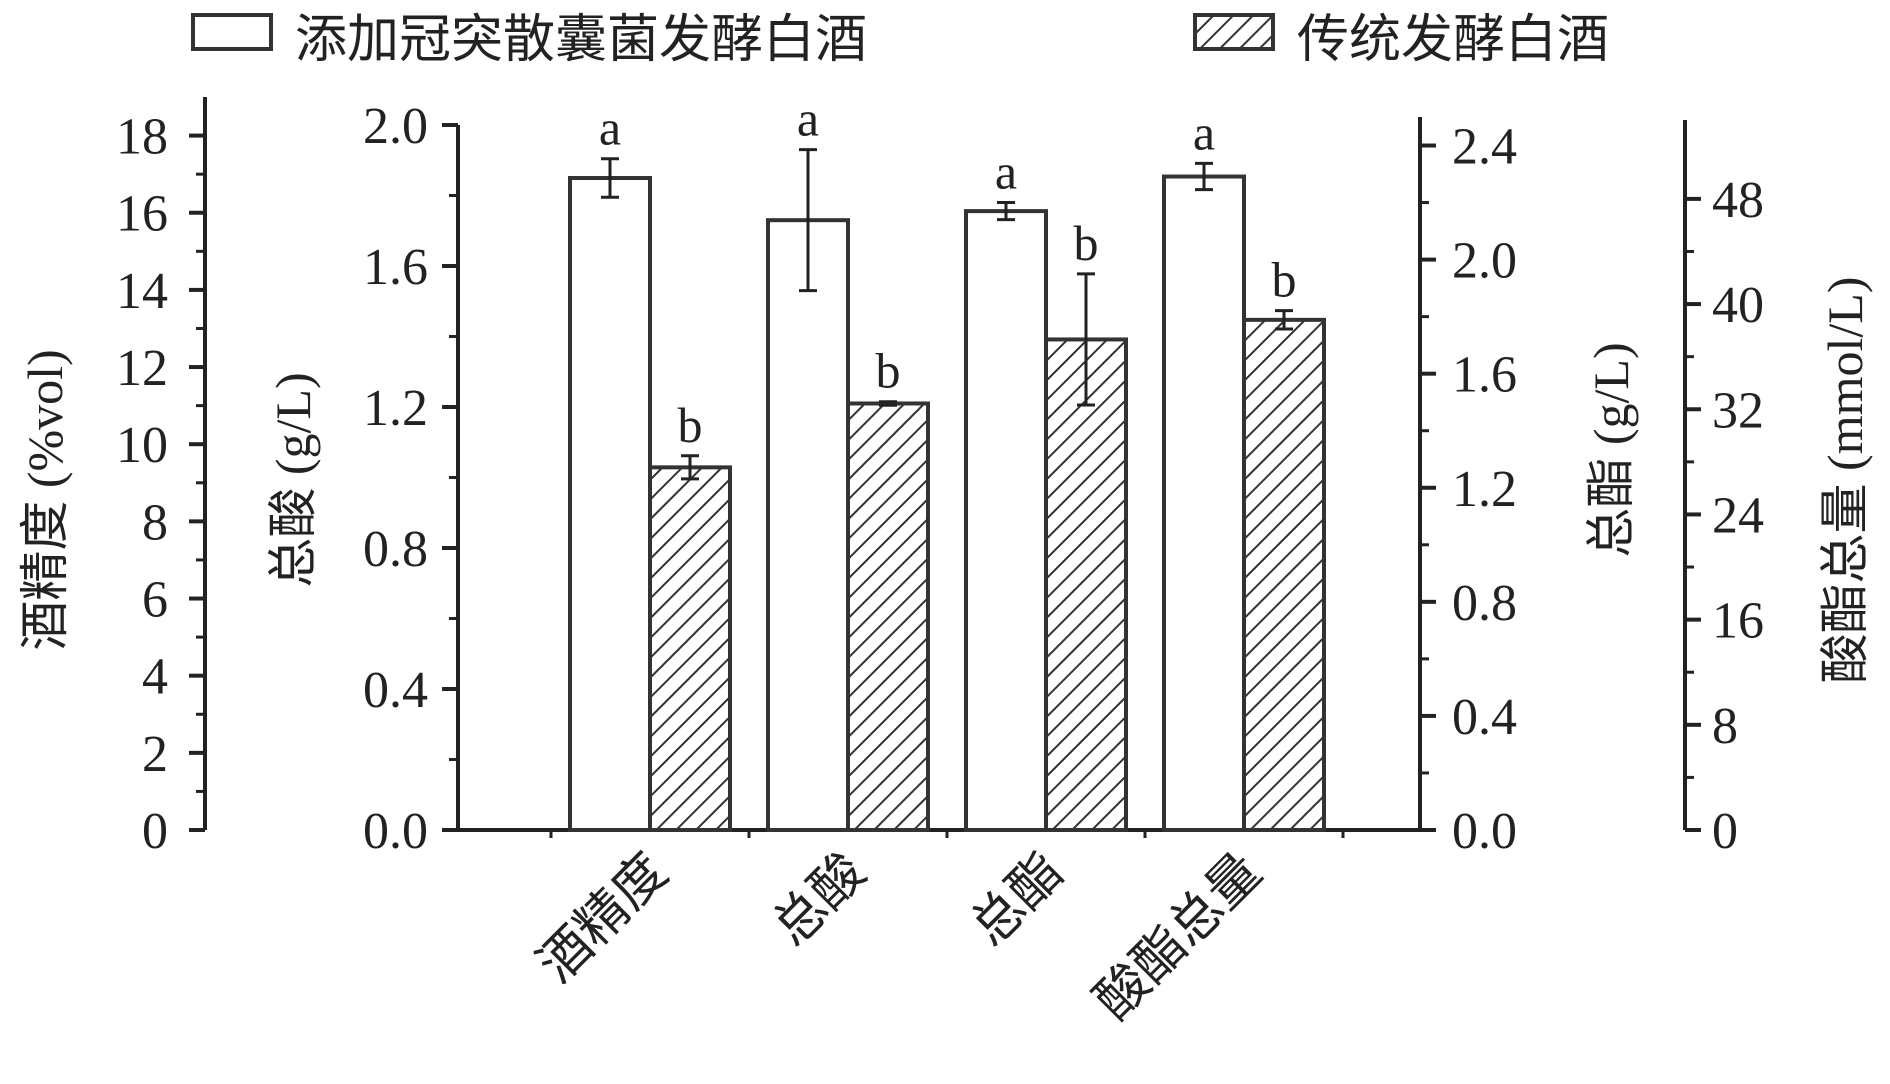  I want to click on category-label: 总酯, so click(1018, 900).